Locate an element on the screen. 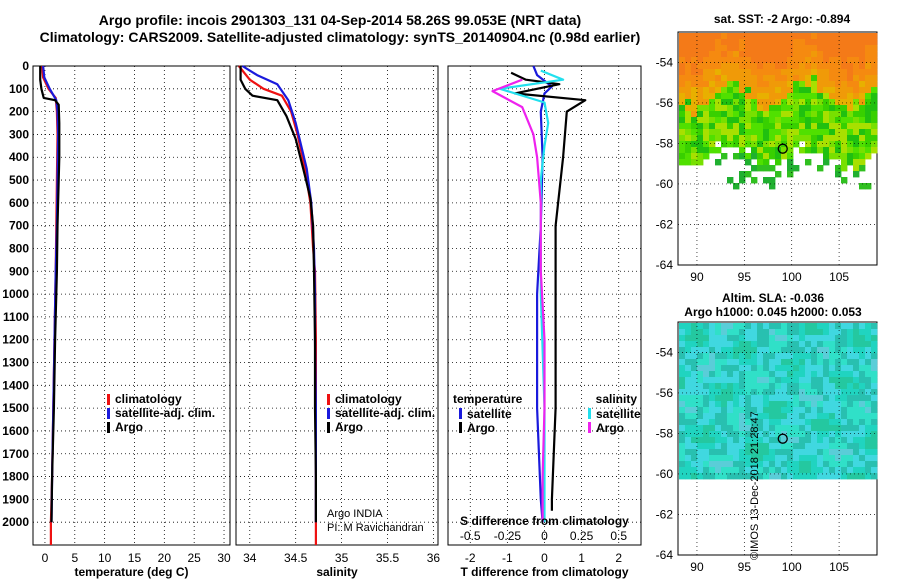 This screenshot has height=580, width=900. map-lon-label: 95 is located at coordinates (745, 277).